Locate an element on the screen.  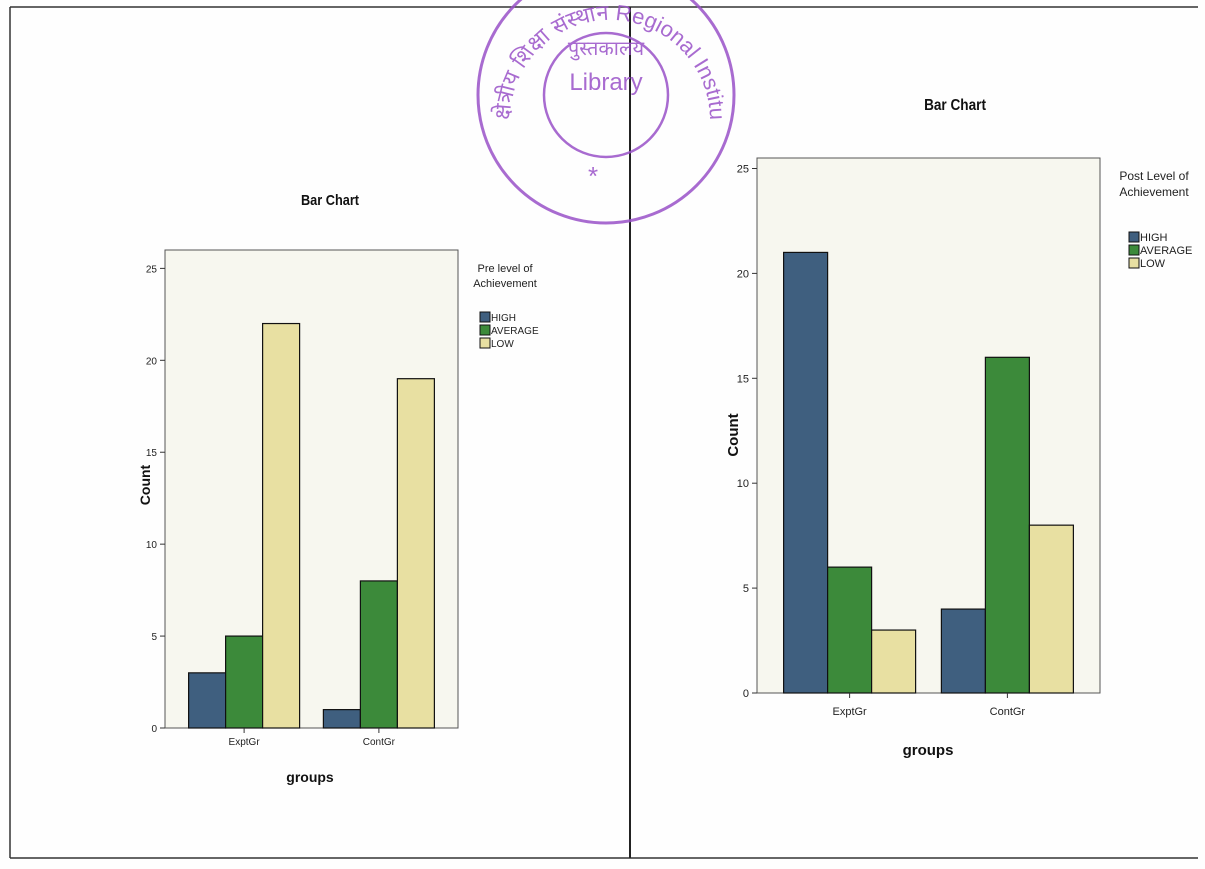
stamp-inner-text: Library is located at coordinates (605, 82).